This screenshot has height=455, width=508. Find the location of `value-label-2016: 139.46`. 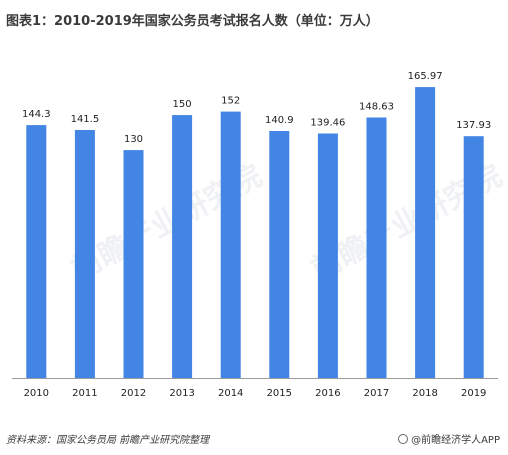

value-label-2016: 139.46 is located at coordinates (327, 123).